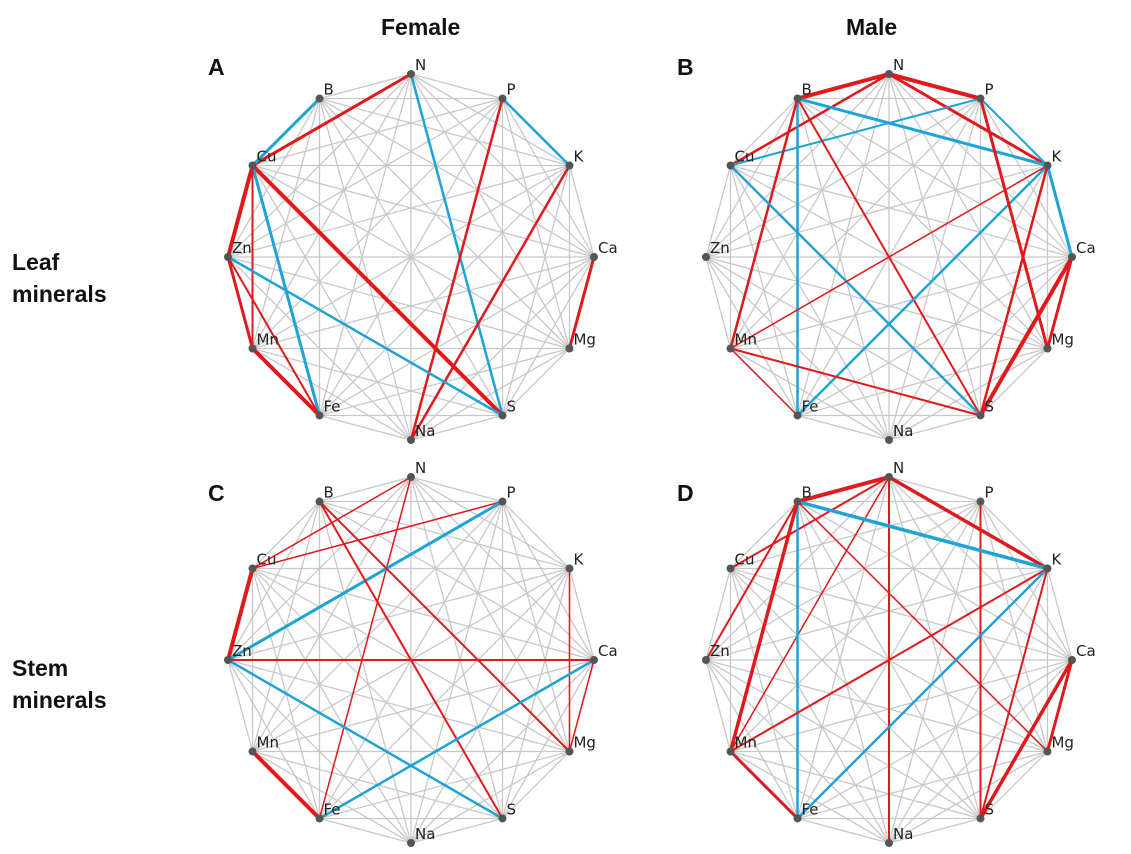  I want to click on node-label-b: B, so click(329, 493).